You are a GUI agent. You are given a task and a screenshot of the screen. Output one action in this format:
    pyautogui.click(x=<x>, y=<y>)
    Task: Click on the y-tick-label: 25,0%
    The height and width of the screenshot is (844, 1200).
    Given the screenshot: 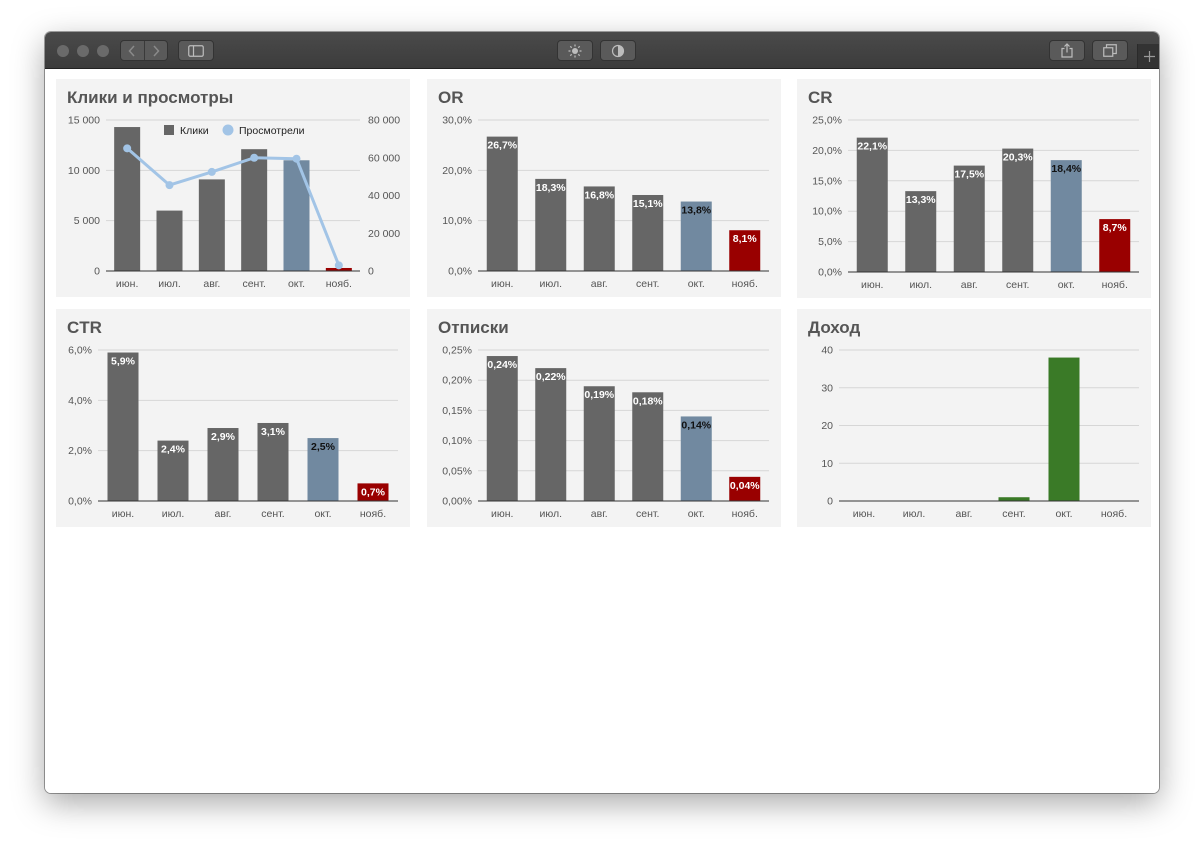 What is the action you would take?
    pyautogui.click(x=827, y=121)
    